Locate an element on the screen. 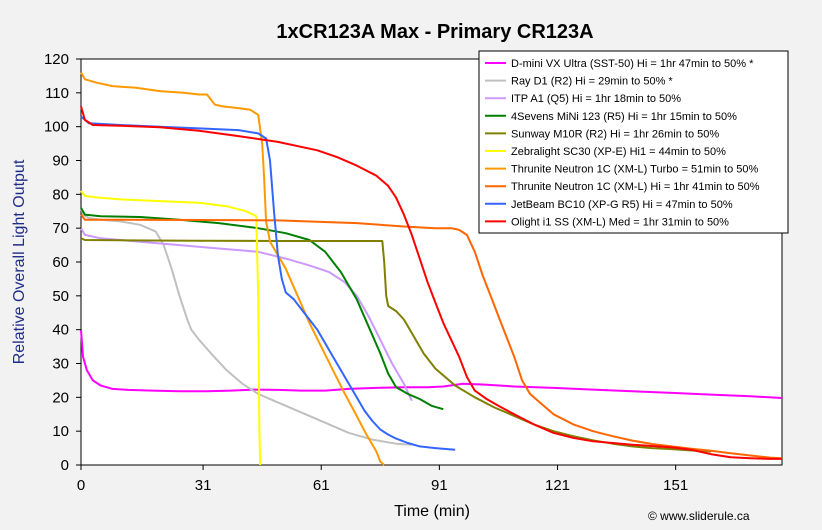 The image size is (822, 530). x-tick-label: 31 is located at coordinates (203, 485).